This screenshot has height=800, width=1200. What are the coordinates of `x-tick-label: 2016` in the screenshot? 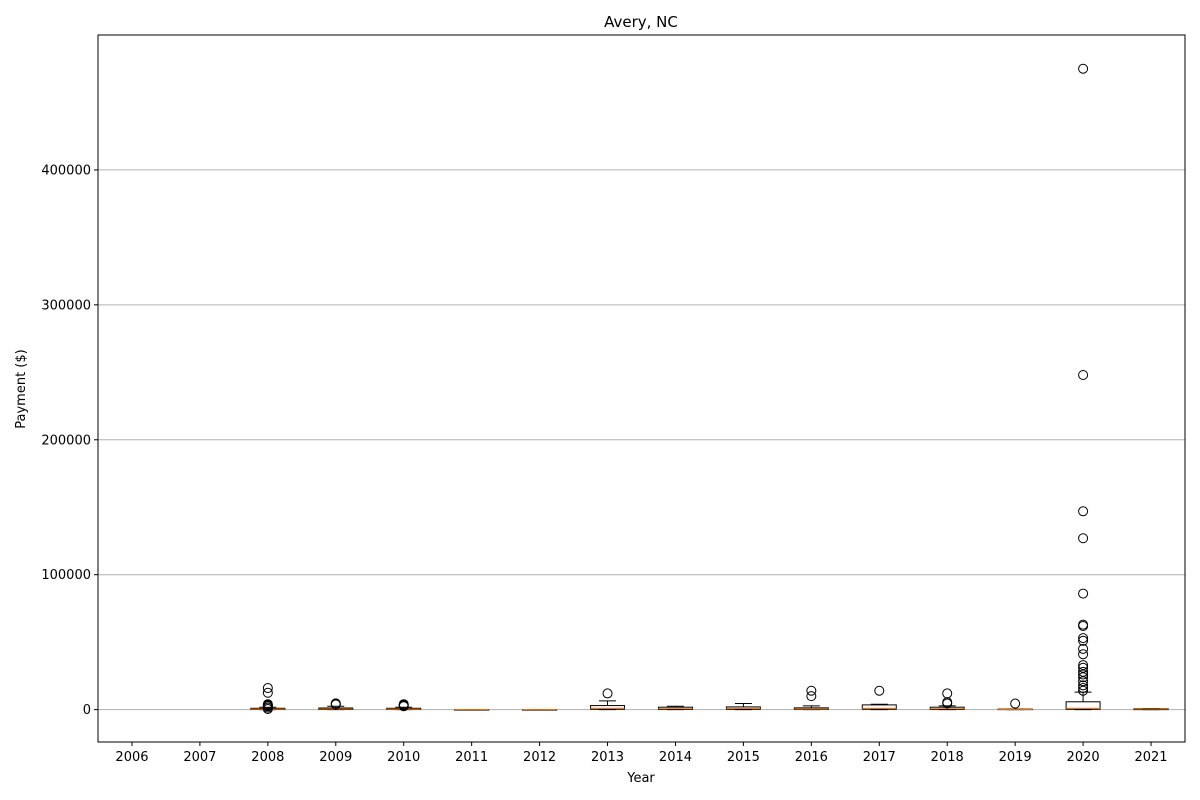 It's located at (811, 757).